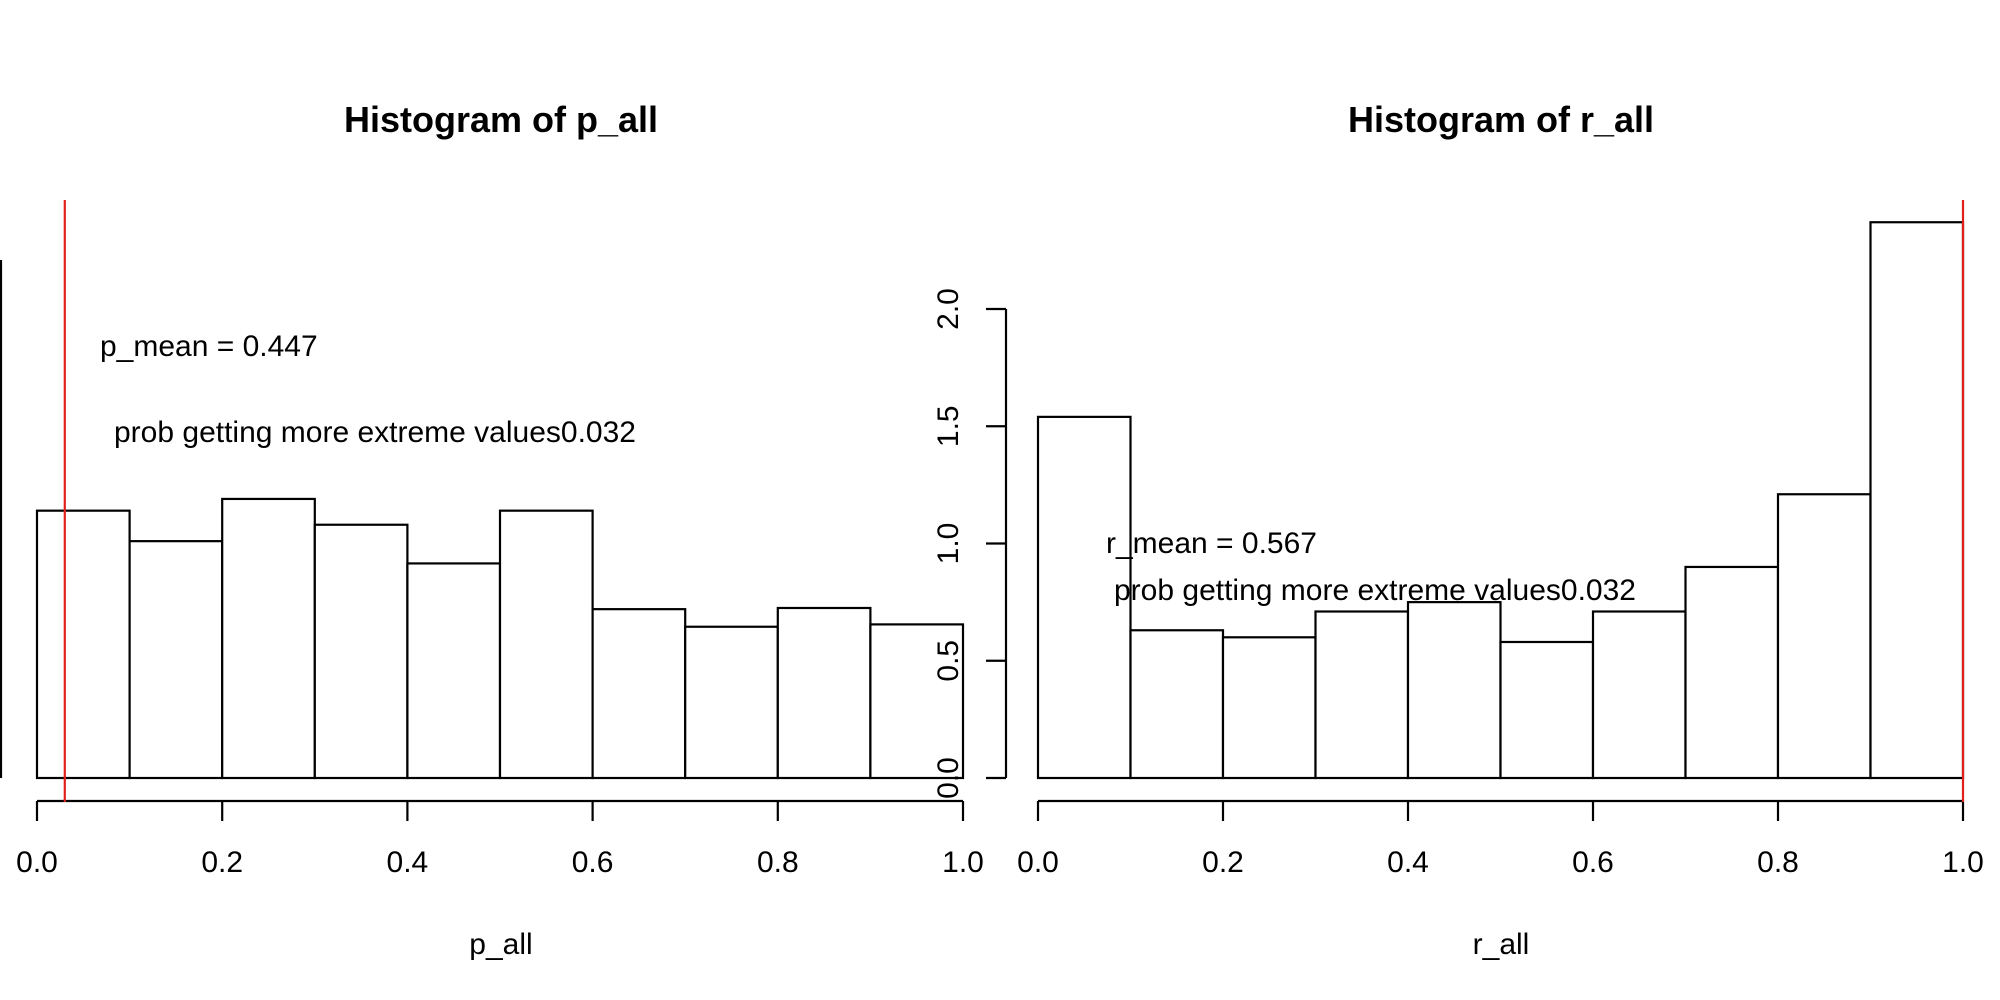  Describe the element at coordinates (1501, 944) in the screenshot. I see `x-axis-label-r-all: r_all` at that location.